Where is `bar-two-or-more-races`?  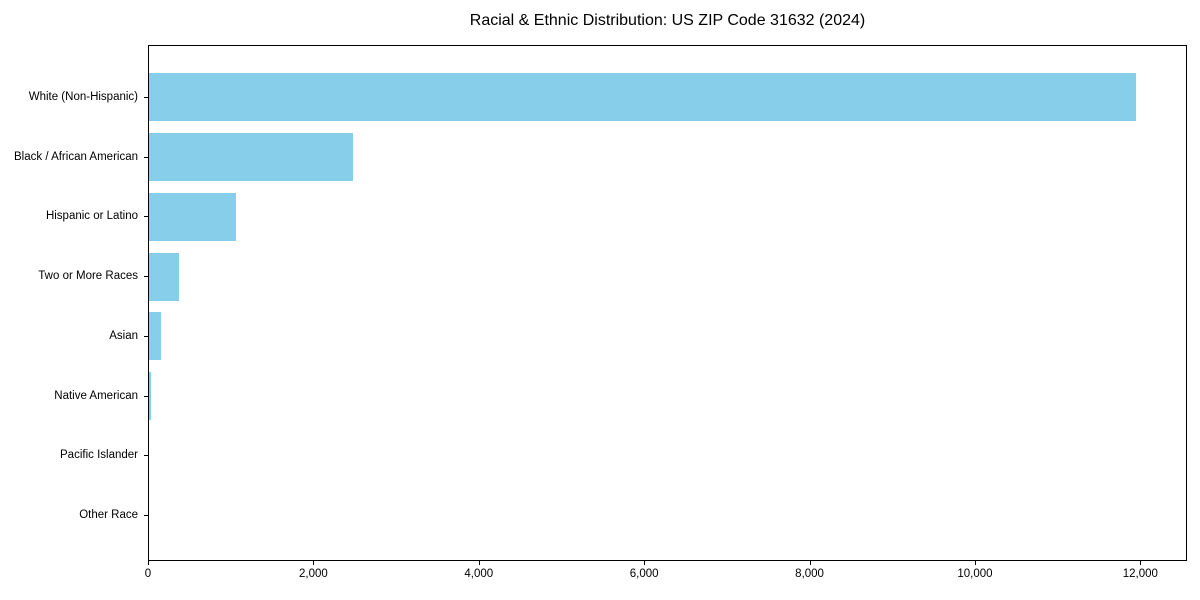
bar-two-or-more-races is located at coordinates (164, 276).